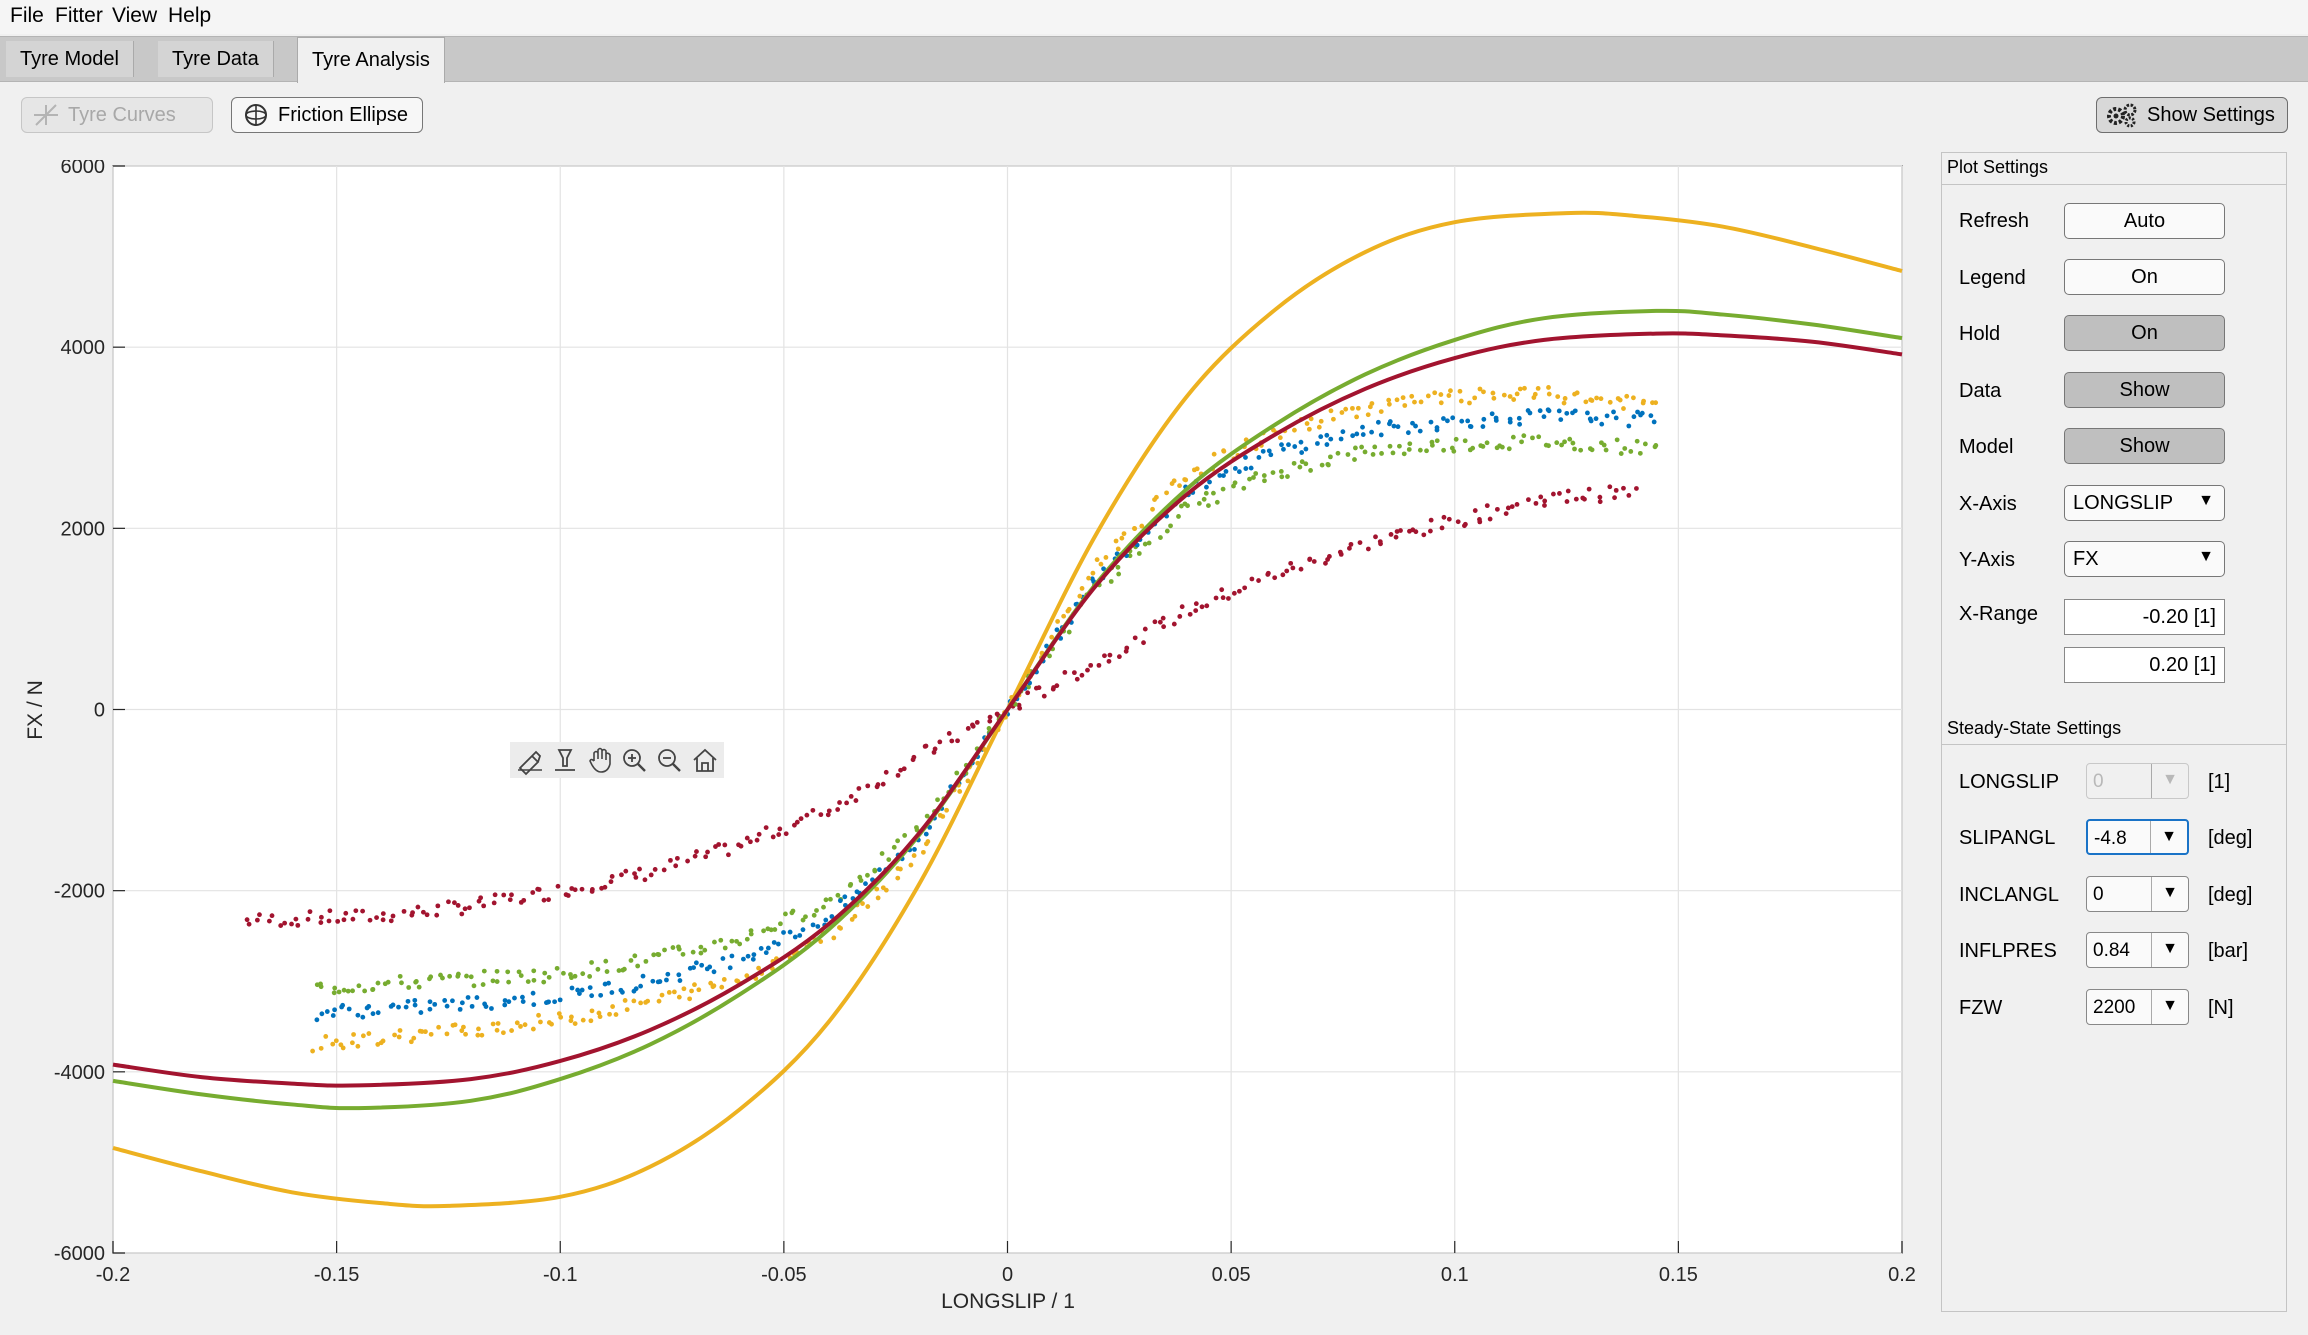 The height and width of the screenshot is (1335, 2308). Describe the element at coordinates (371, 60) in the screenshot. I see `tab-tyre-analysis: Tyre Analysis` at that location.